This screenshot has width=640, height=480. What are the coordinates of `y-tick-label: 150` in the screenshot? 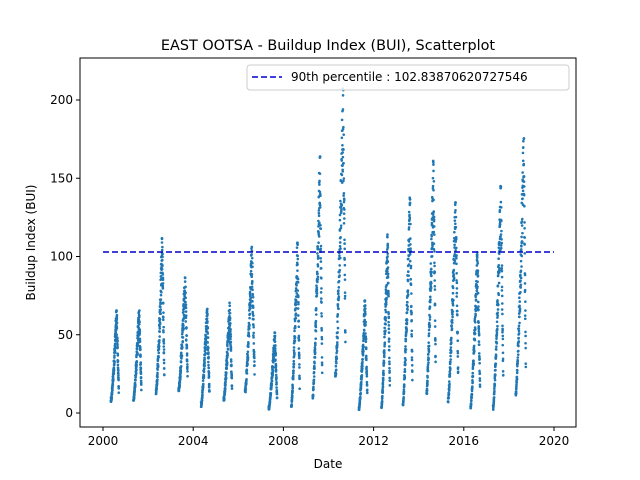 It's located at (61, 178).